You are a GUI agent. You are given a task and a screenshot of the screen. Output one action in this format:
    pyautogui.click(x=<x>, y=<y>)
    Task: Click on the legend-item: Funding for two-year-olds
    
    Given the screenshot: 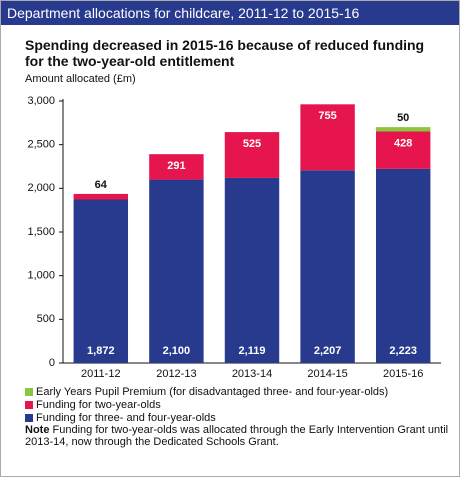 What is the action you would take?
    pyautogui.click(x=240, y=404)
    